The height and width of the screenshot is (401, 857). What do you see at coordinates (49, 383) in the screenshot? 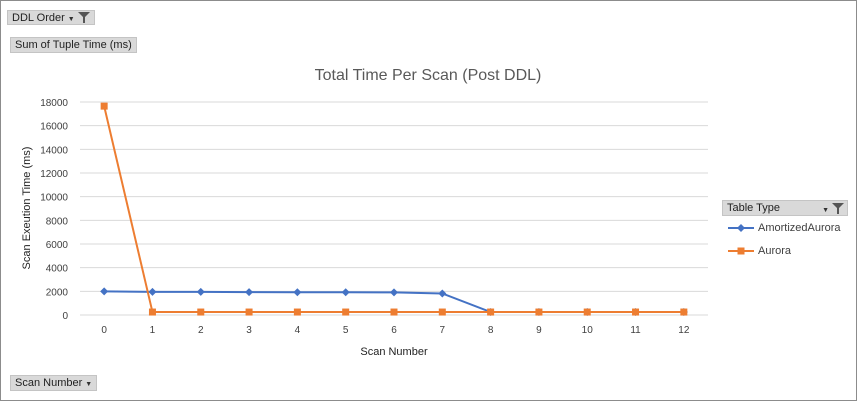
I see `scan-number-label: Scan Number` at bounding box center [49, 383].